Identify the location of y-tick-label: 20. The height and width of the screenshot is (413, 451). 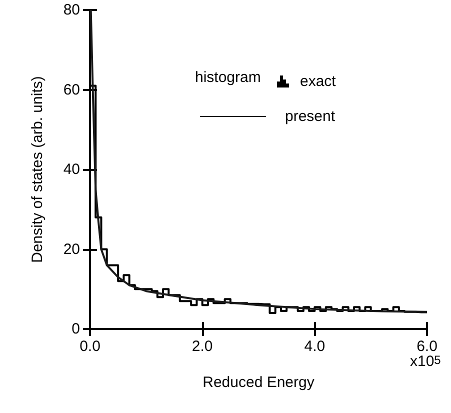
(71, 249).